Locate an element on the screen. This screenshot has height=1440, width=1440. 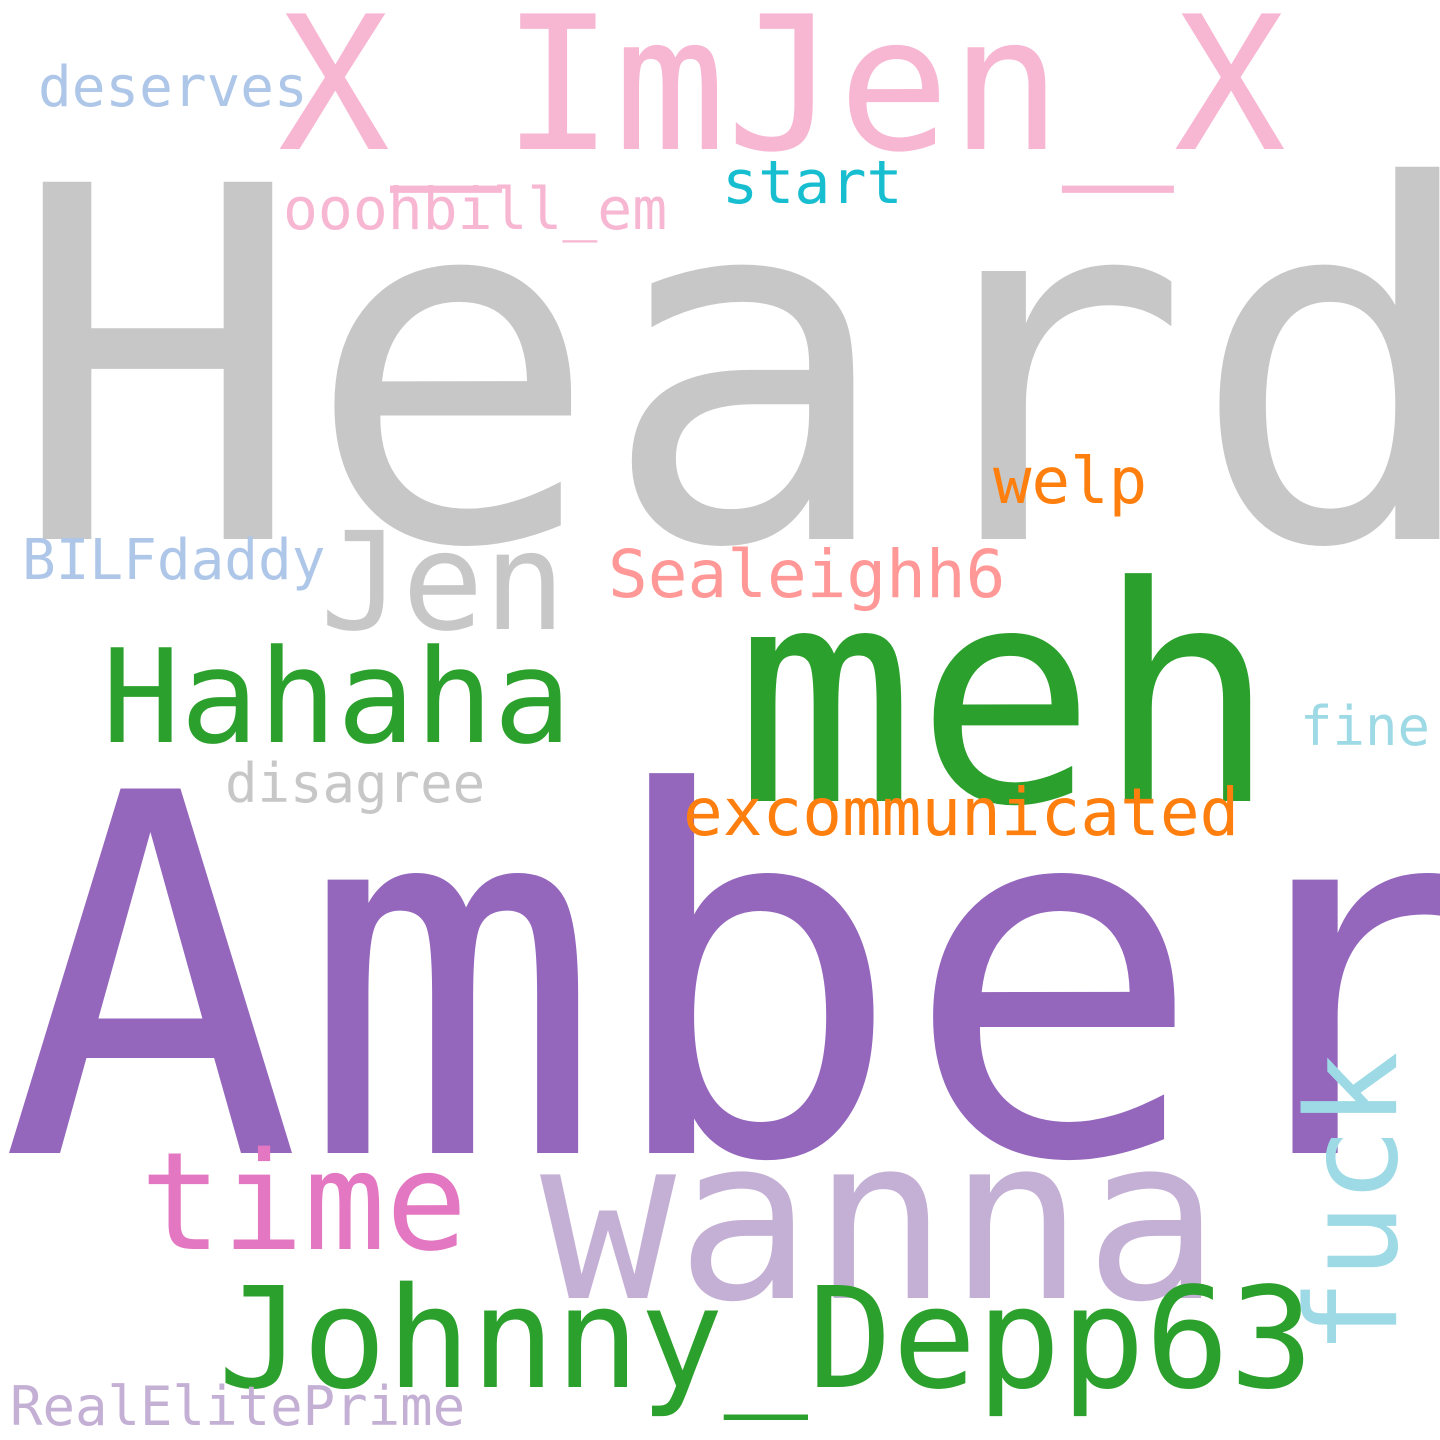
word-deserves: deserves is located at coordinates (173, 87).